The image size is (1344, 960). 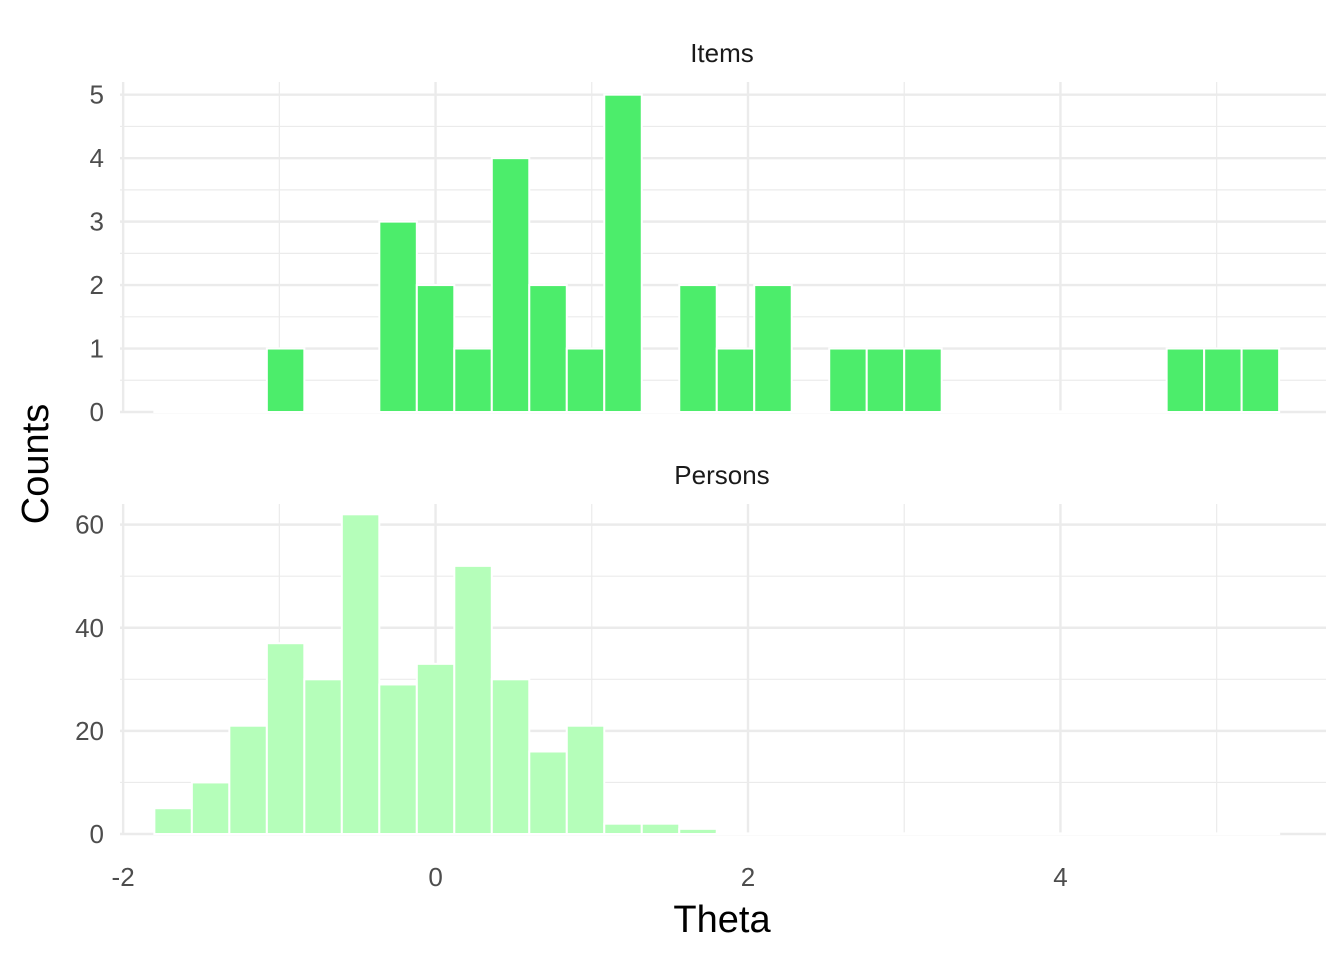 What do you see at coordinates (97, 349) in the screenshot?
I see `items-y-tick-label: 1` at bounding box center [97, 349].